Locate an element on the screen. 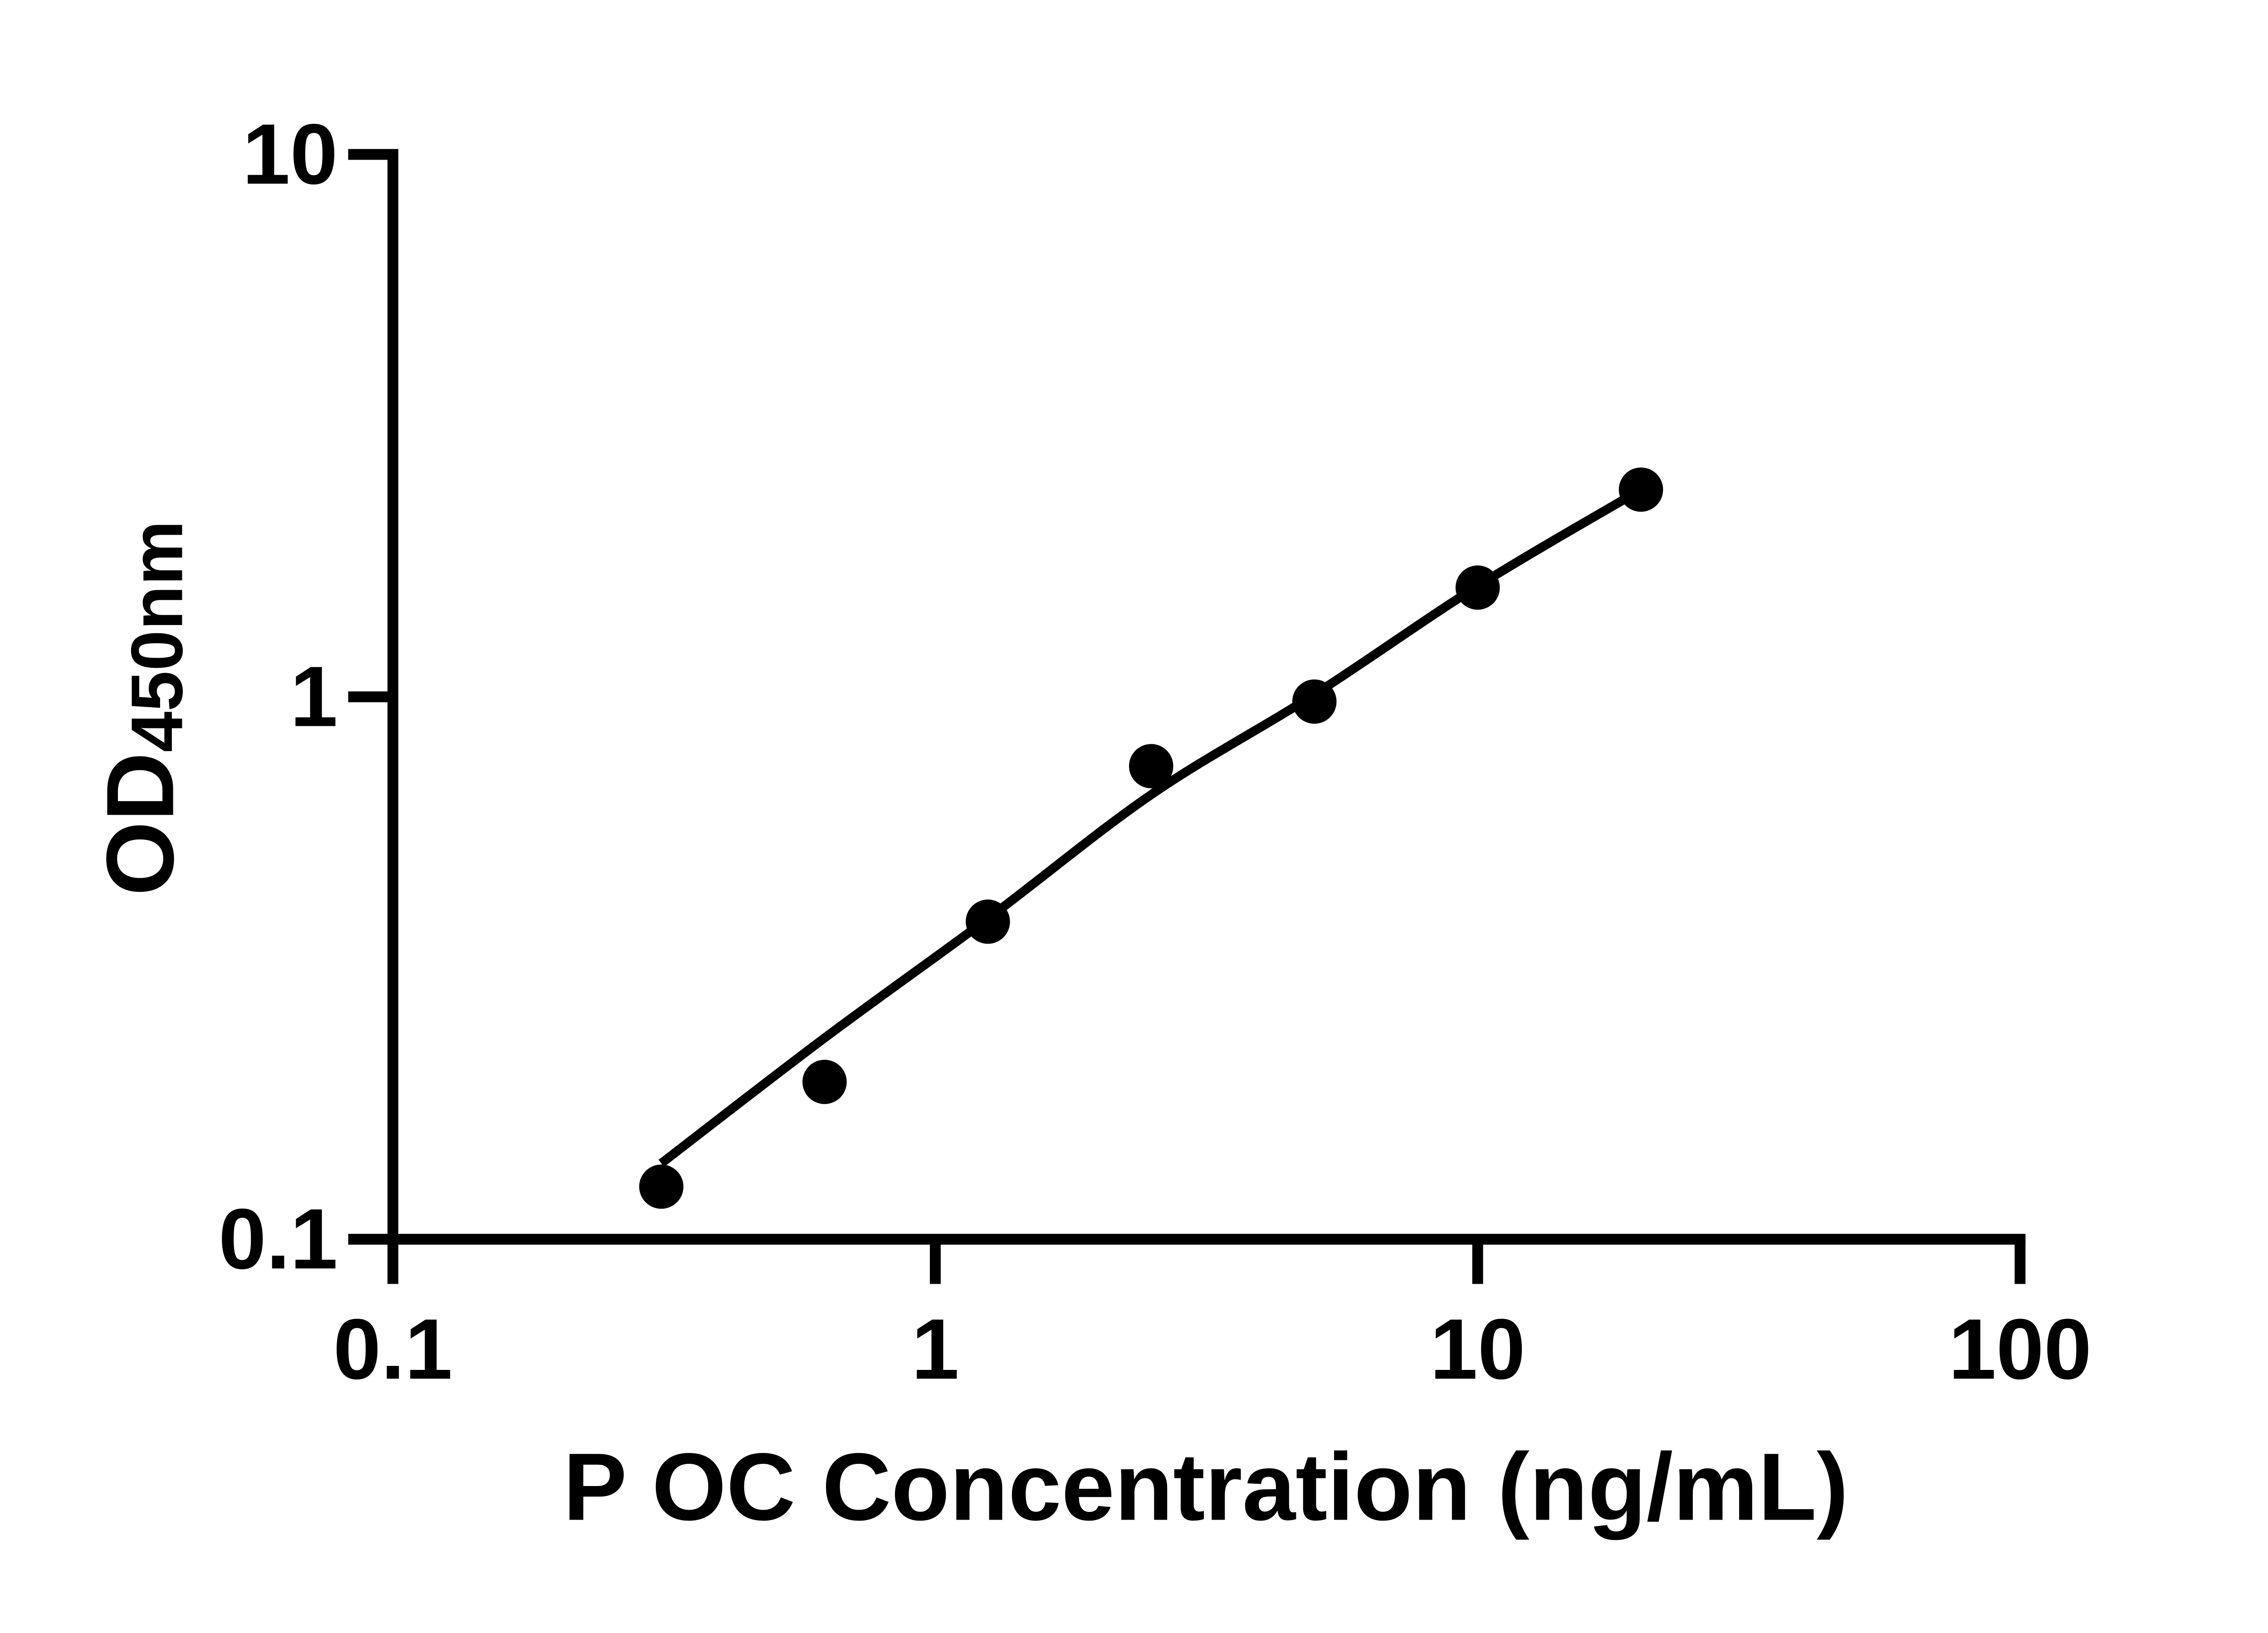 This screenshot has width=2268, height=1633. x-tick-label: 0.1 is located at coordinates (393, 1349).